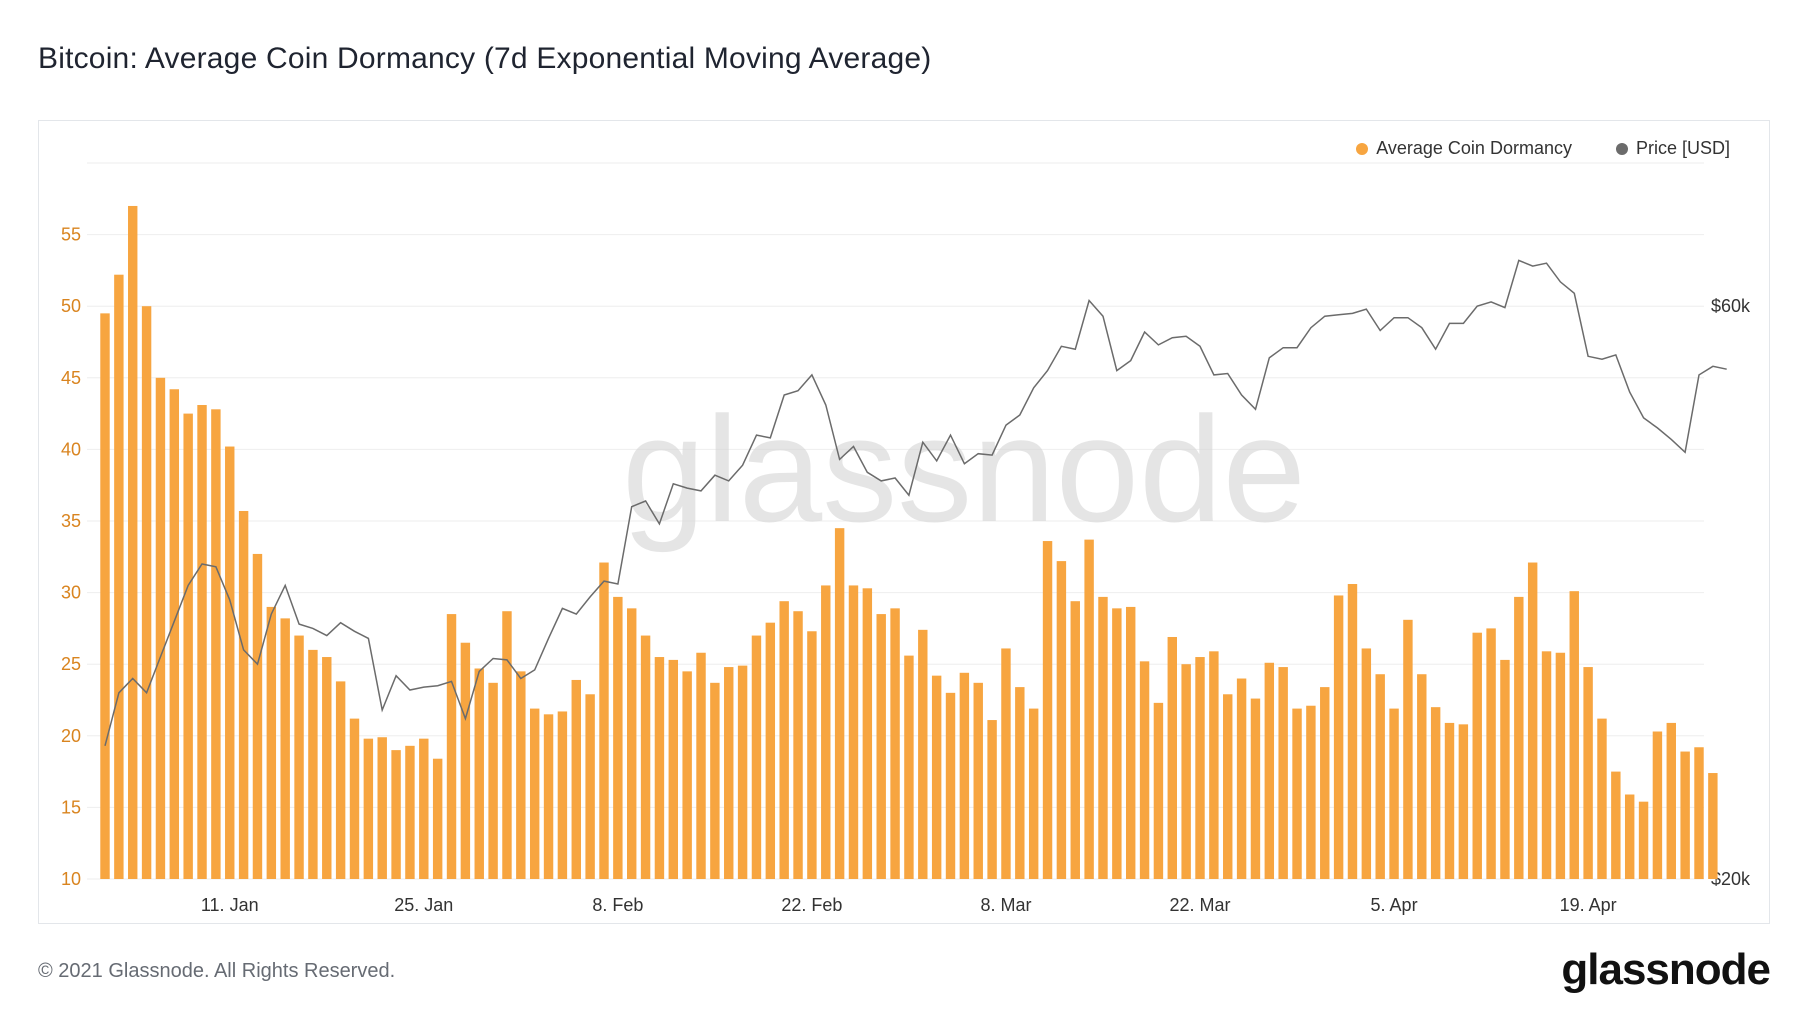 The image size is (1800, 1013). Describe the element at coordinates (71, 664) in the screenshot. I see `y-tick-label: 25` at that location.